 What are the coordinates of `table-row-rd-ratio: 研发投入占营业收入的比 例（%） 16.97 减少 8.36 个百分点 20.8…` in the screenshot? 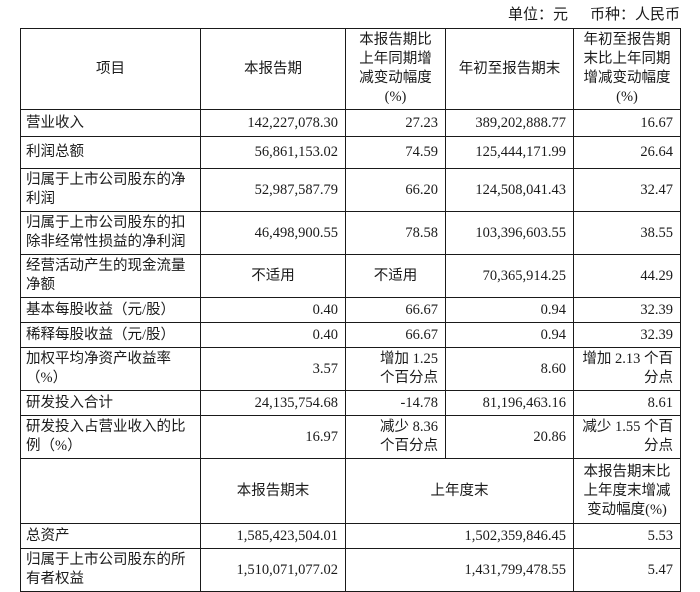 It's located at (350, 437).